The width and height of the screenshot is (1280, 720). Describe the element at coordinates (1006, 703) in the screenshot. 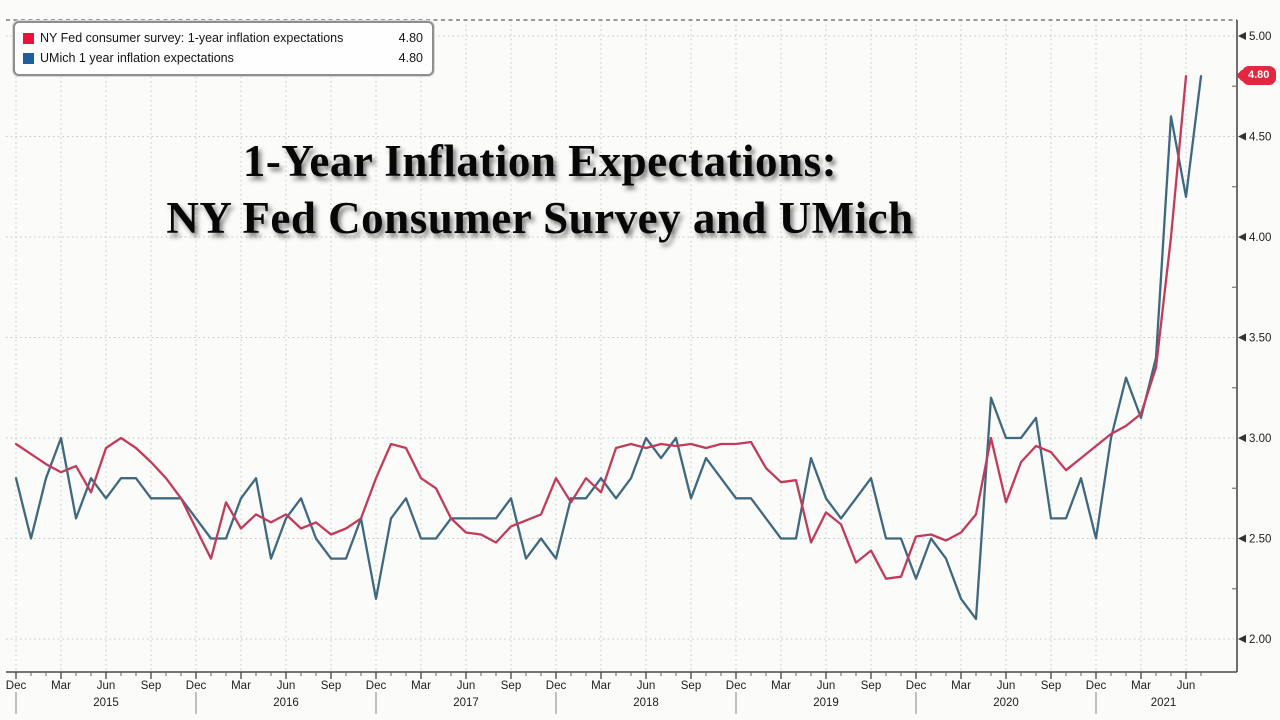

I see `svg-text: 2020` at that location.